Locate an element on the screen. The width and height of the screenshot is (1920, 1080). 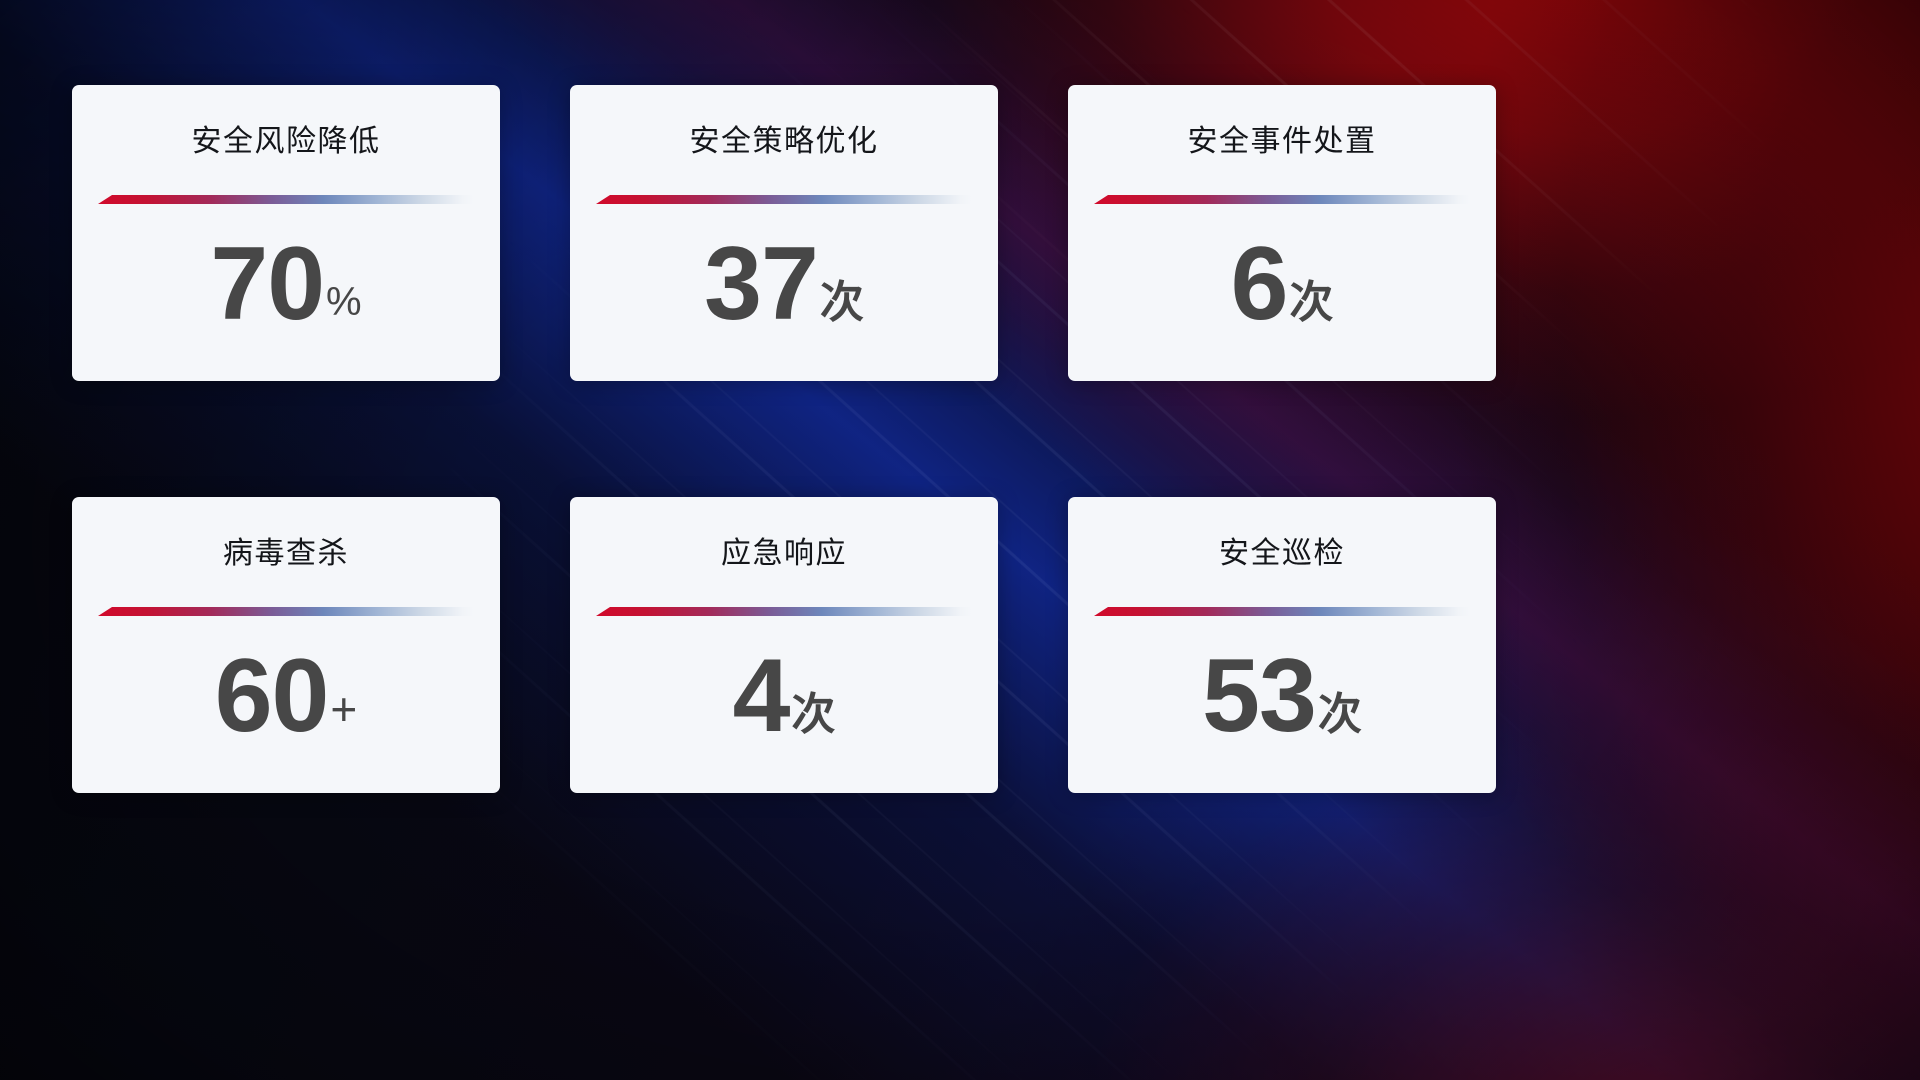
stat-card-unit: % is located at coordinates (344, 302).